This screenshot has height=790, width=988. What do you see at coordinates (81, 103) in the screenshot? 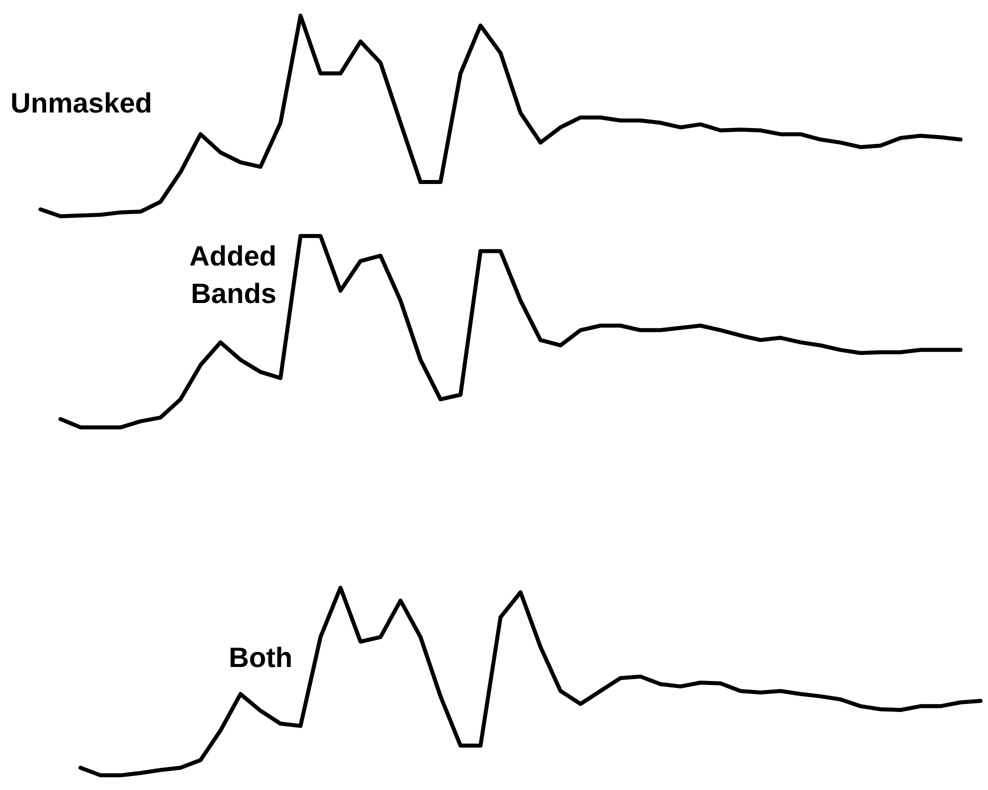
I see `series-label: Unmasked` at bounding box center [81, 103].